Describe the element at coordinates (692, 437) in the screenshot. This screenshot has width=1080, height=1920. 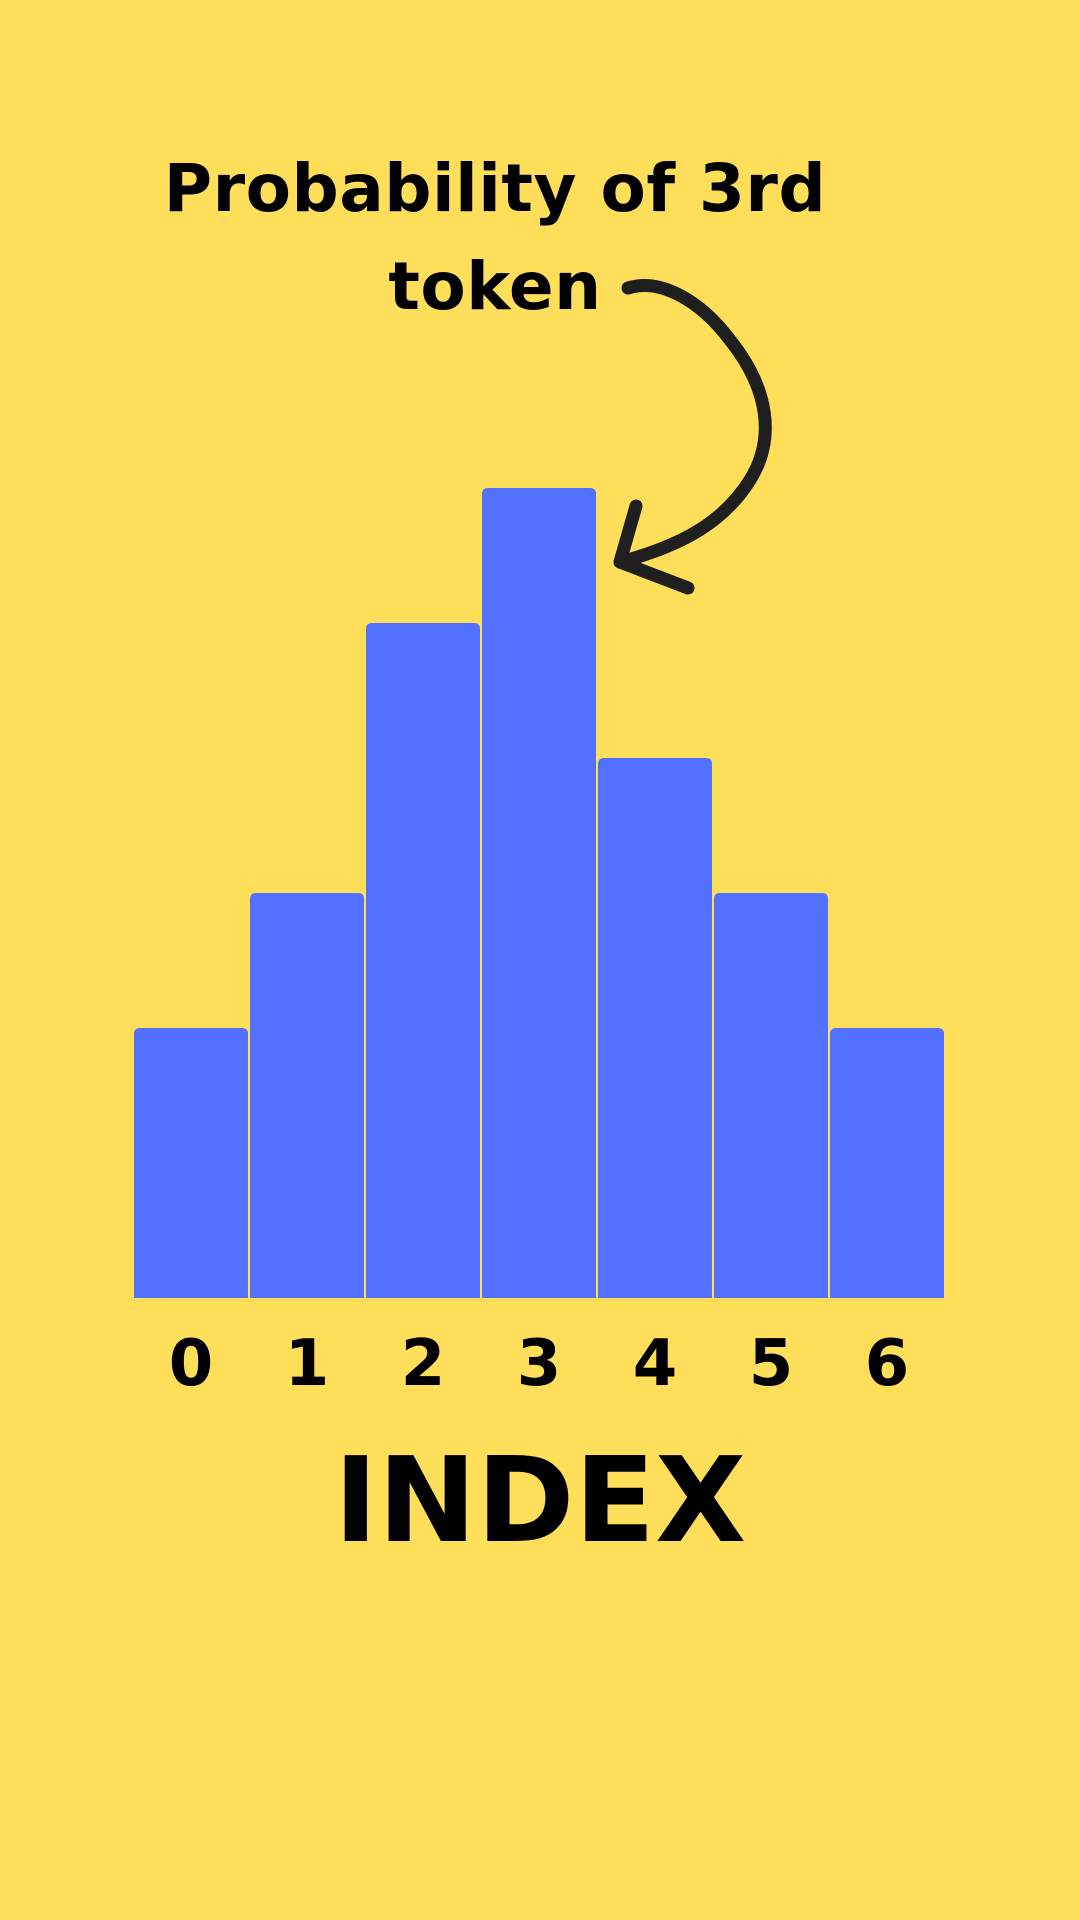
I see `curved-arrow-icon` at that location.